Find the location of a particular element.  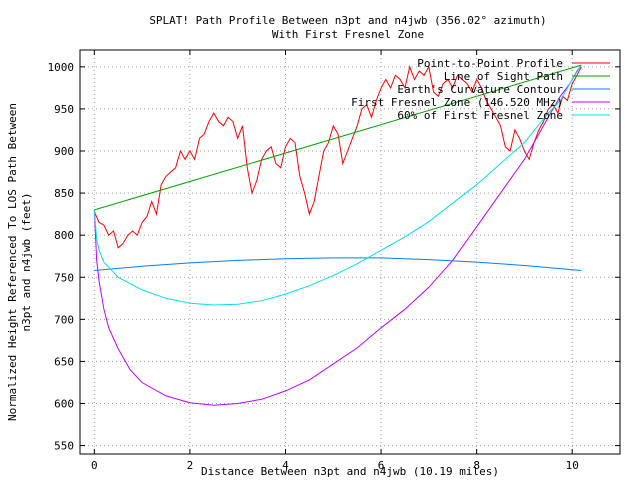

y-tick-label: 700 is located at coordinates (64, 319).